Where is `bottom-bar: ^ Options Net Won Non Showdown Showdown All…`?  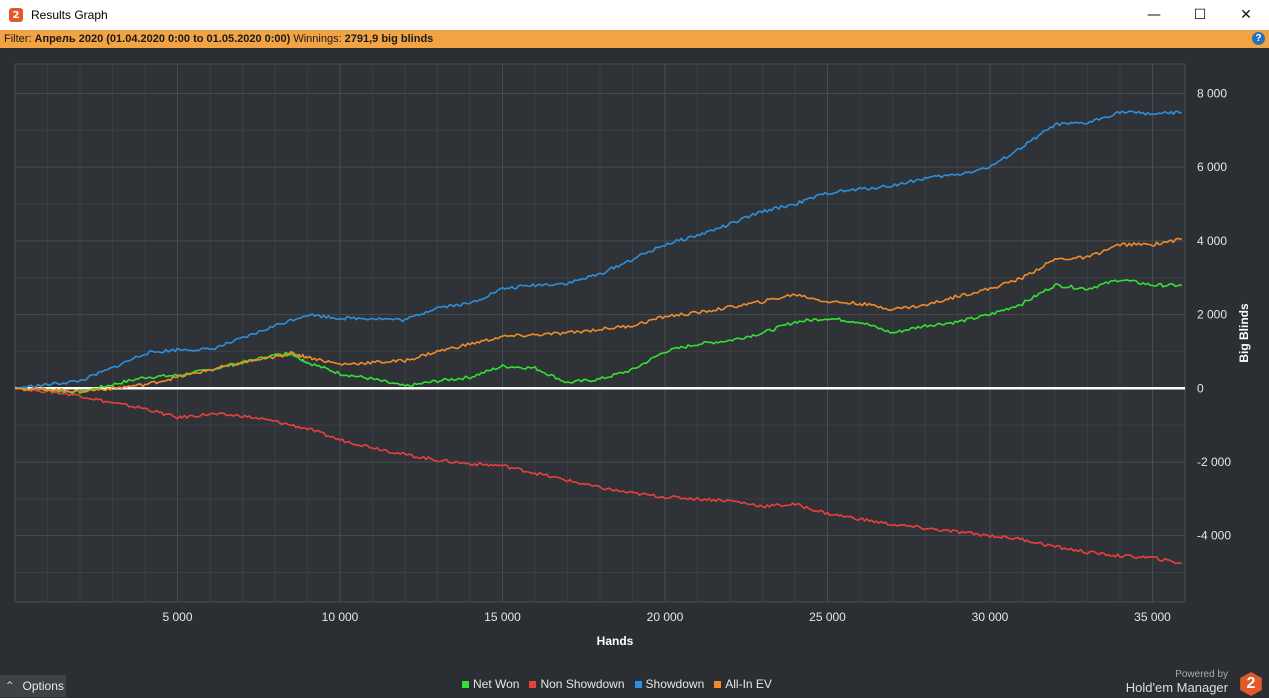 bottom-bar: ^ Options Net Won Non Showdown Showdown All… is located at coordinates (634, 683).